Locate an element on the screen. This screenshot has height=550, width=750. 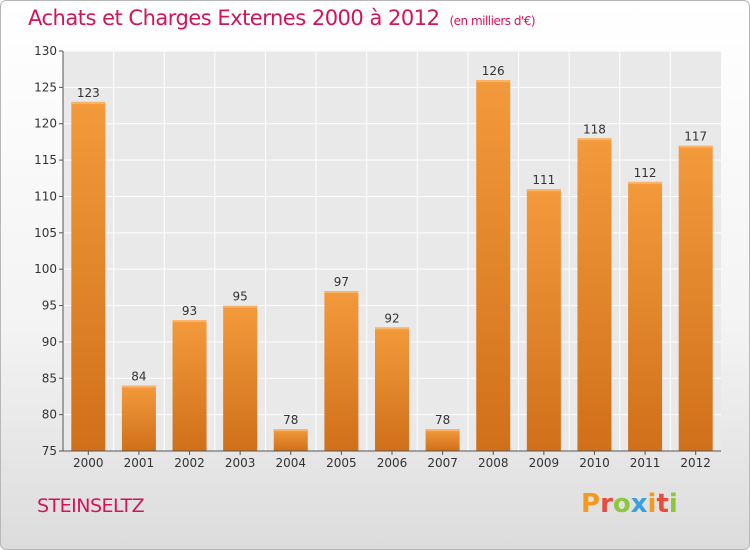
y-tick-label: 80 is located at coordinates (49, 415).